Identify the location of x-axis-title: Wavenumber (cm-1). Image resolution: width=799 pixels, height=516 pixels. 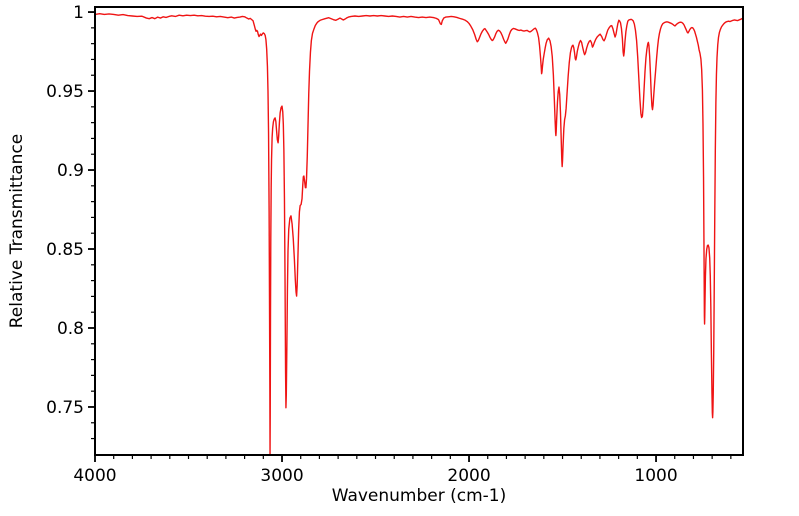
(419, 496).